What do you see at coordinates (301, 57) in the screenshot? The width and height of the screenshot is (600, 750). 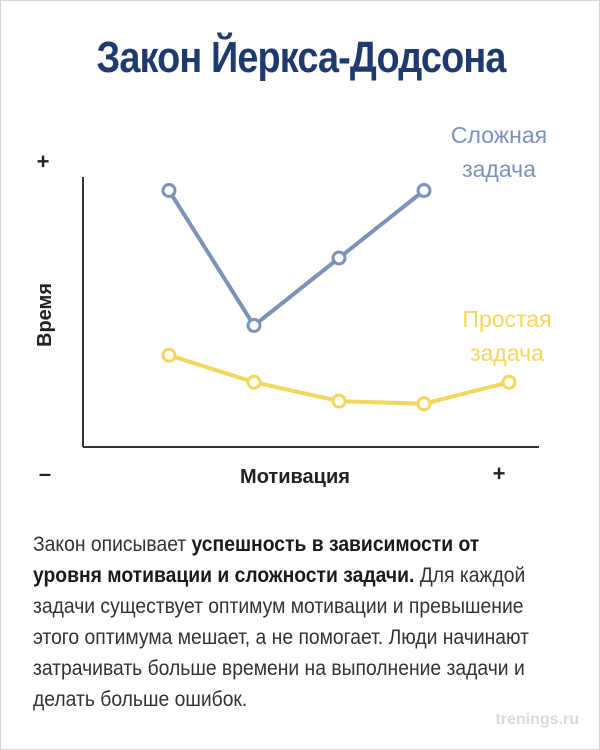 I see `page-title: Закон Йеркса-Додсона` at bounding box center [301, 57].